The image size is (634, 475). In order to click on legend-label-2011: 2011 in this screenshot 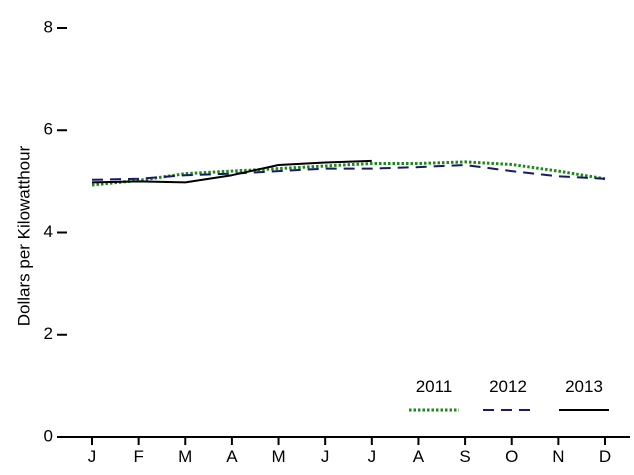, I will do `click(434, 386)`.